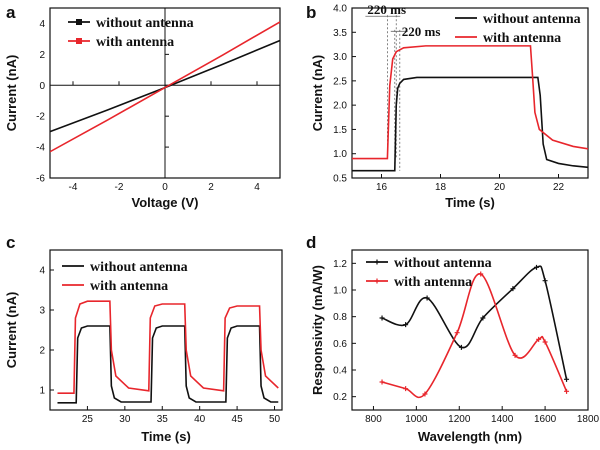 Image resolution: width=600 pixels, height=450 pixels. What do you see at coordinates (470, 436) in the screenshot?
I see `x-axis-title: Wavelength (nm)` at bounding box center [470, 436].